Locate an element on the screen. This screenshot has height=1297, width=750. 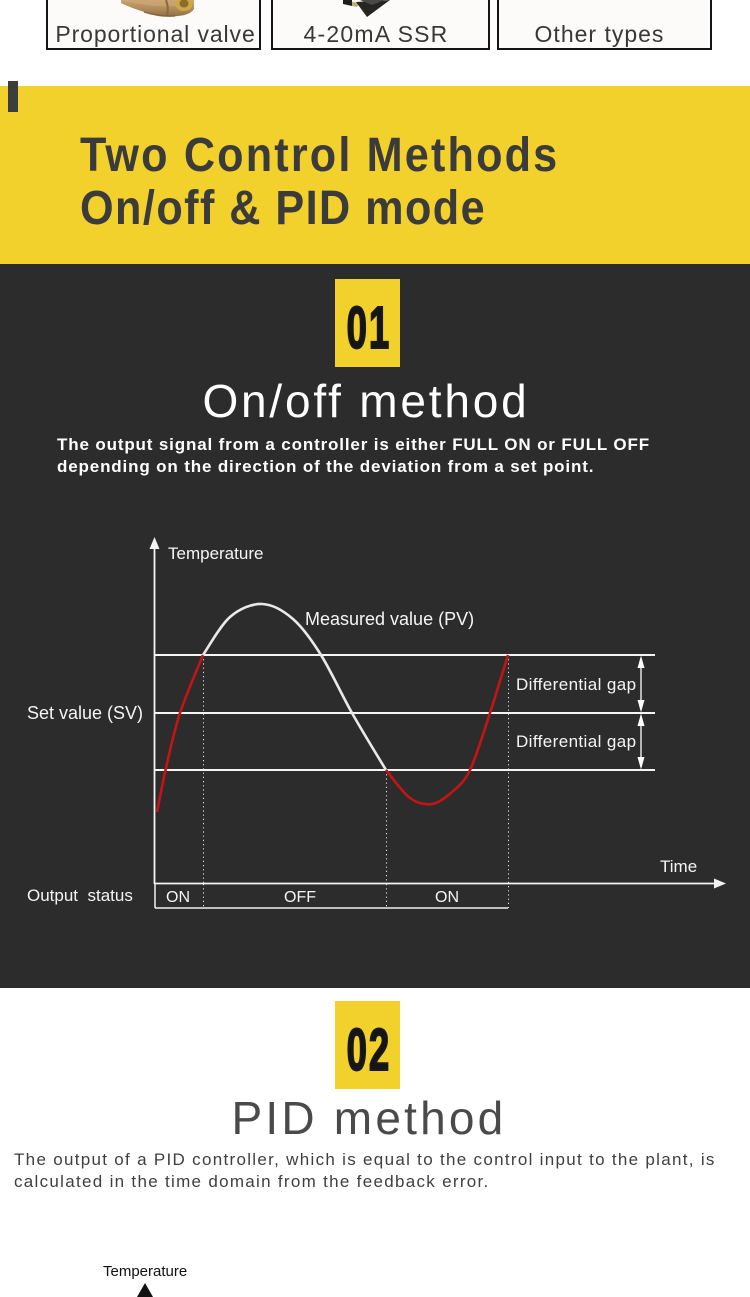
svg-text: Output status is located at coordinates (80, 895).